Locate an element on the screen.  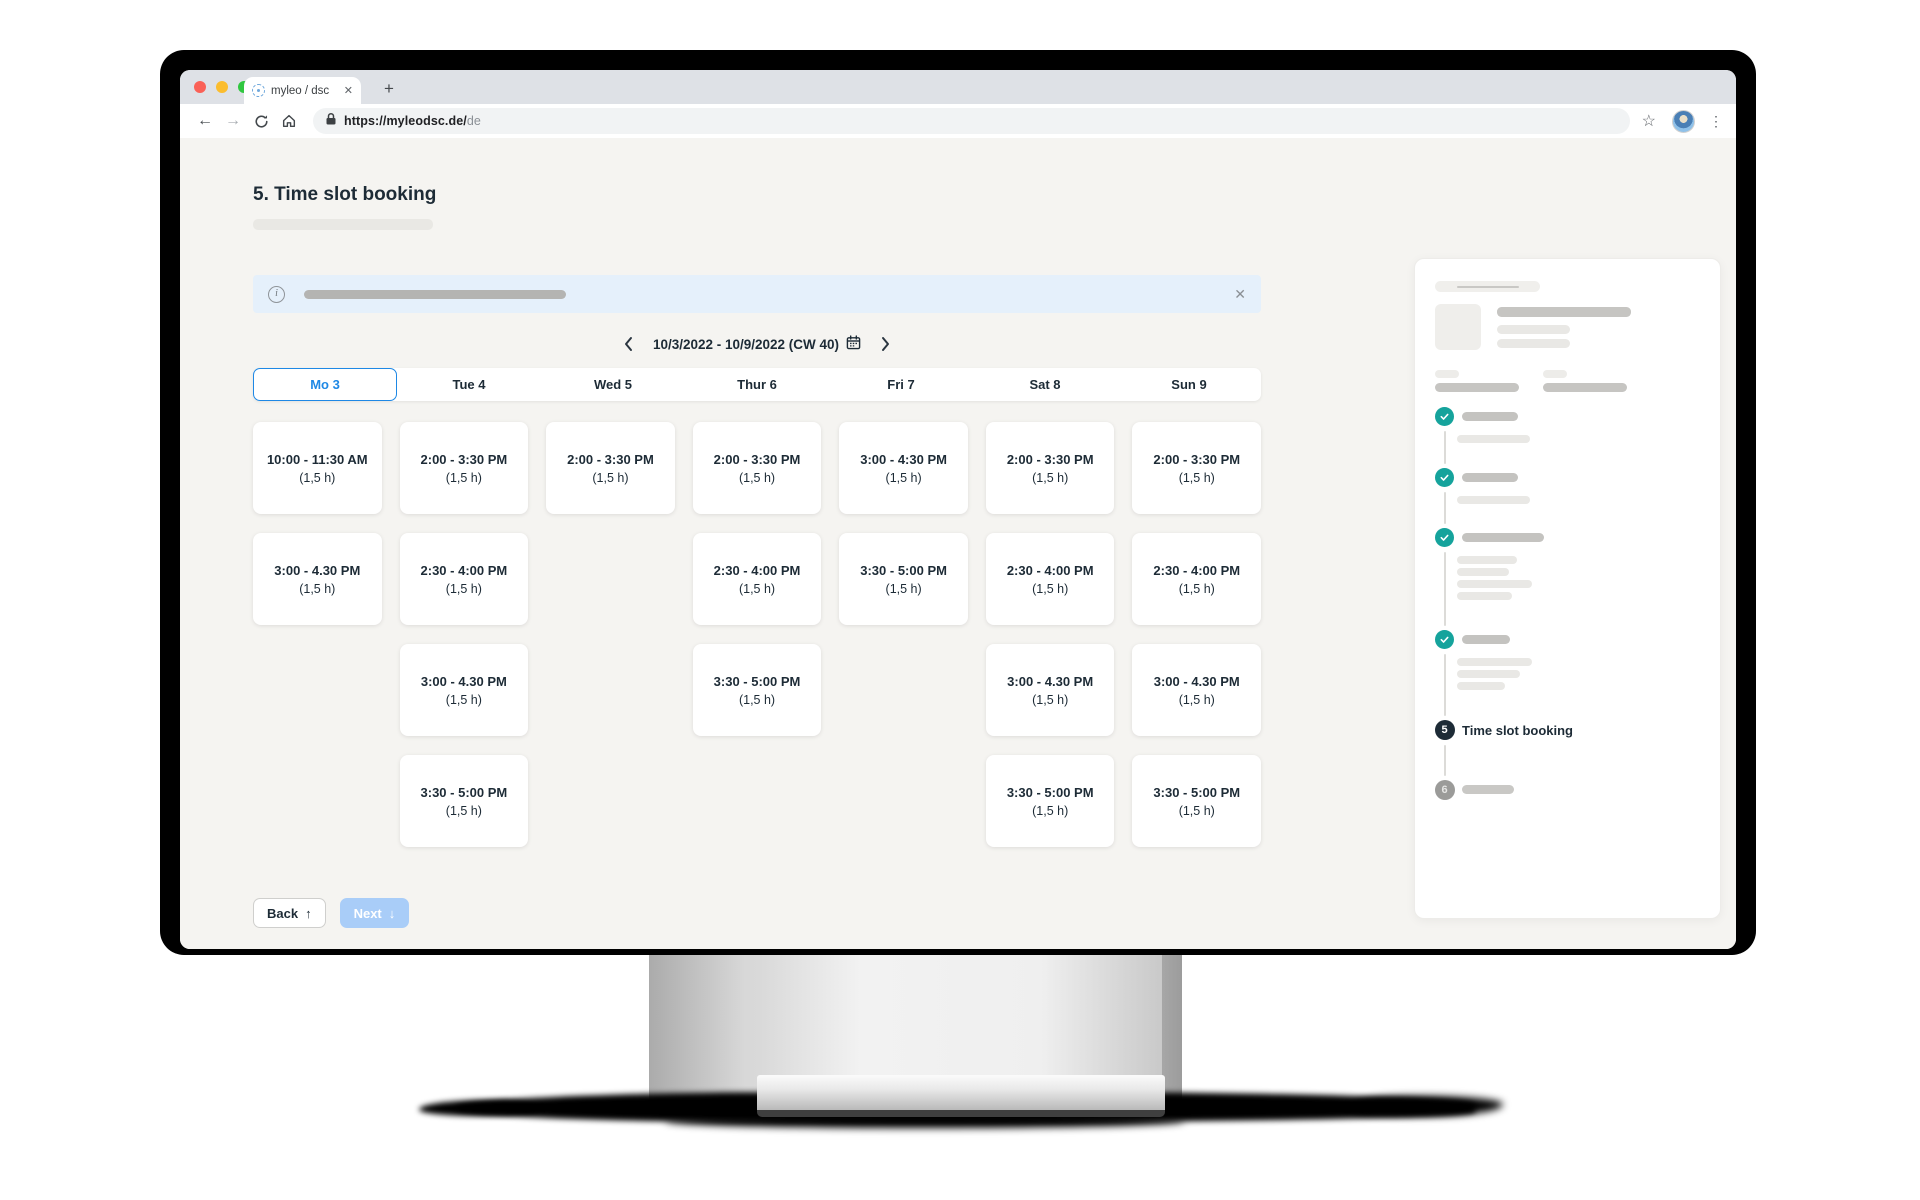
window-controls is located at coordinates (222, 87).